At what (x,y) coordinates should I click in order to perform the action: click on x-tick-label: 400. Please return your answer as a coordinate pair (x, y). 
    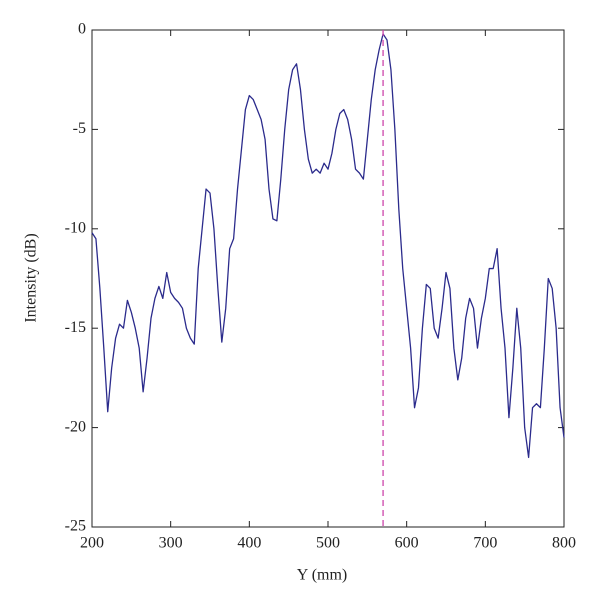
    Looking at the image, I should click on (249, 543).